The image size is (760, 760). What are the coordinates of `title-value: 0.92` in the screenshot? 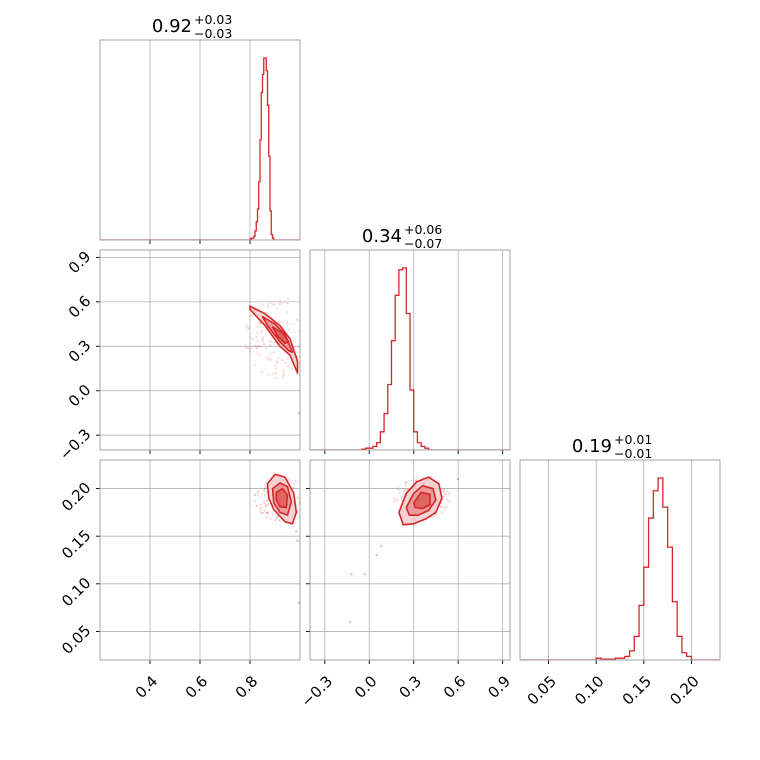 It's located at (172, 26).